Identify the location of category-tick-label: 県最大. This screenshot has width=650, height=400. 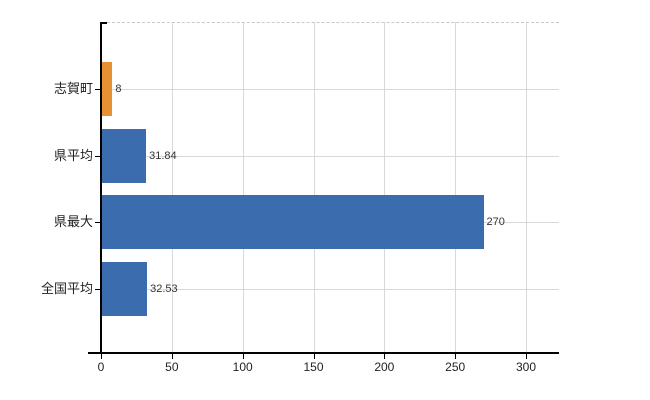
(73, 221).